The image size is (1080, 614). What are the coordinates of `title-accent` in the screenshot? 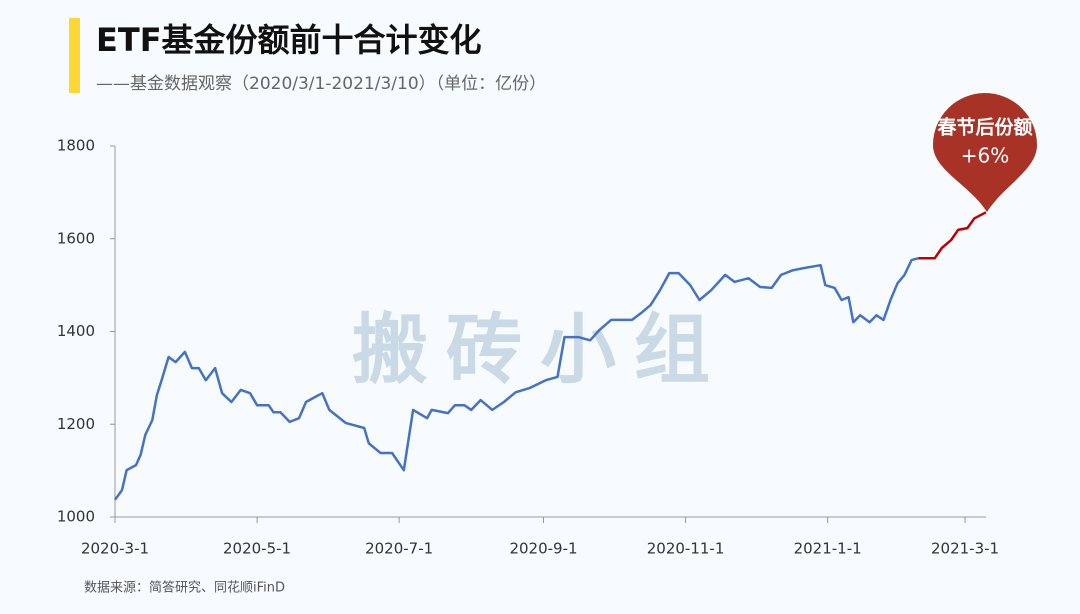 It's located at (74, 55).